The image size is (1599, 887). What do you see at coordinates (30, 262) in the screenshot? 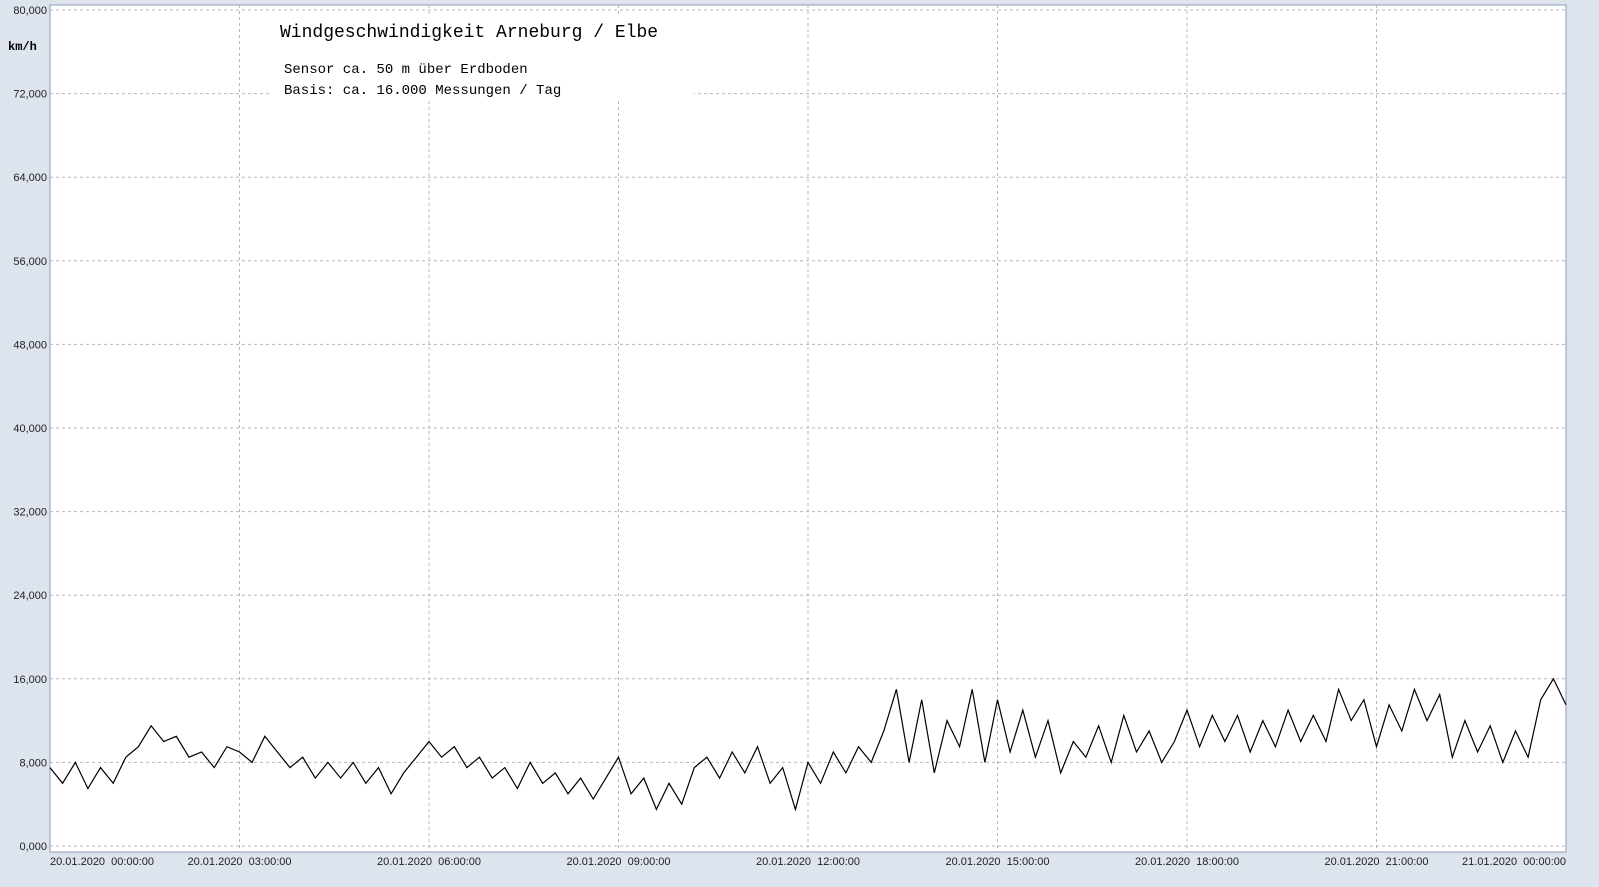
I see `y-tick-label: 56,000` at bounding box center [30, 262].